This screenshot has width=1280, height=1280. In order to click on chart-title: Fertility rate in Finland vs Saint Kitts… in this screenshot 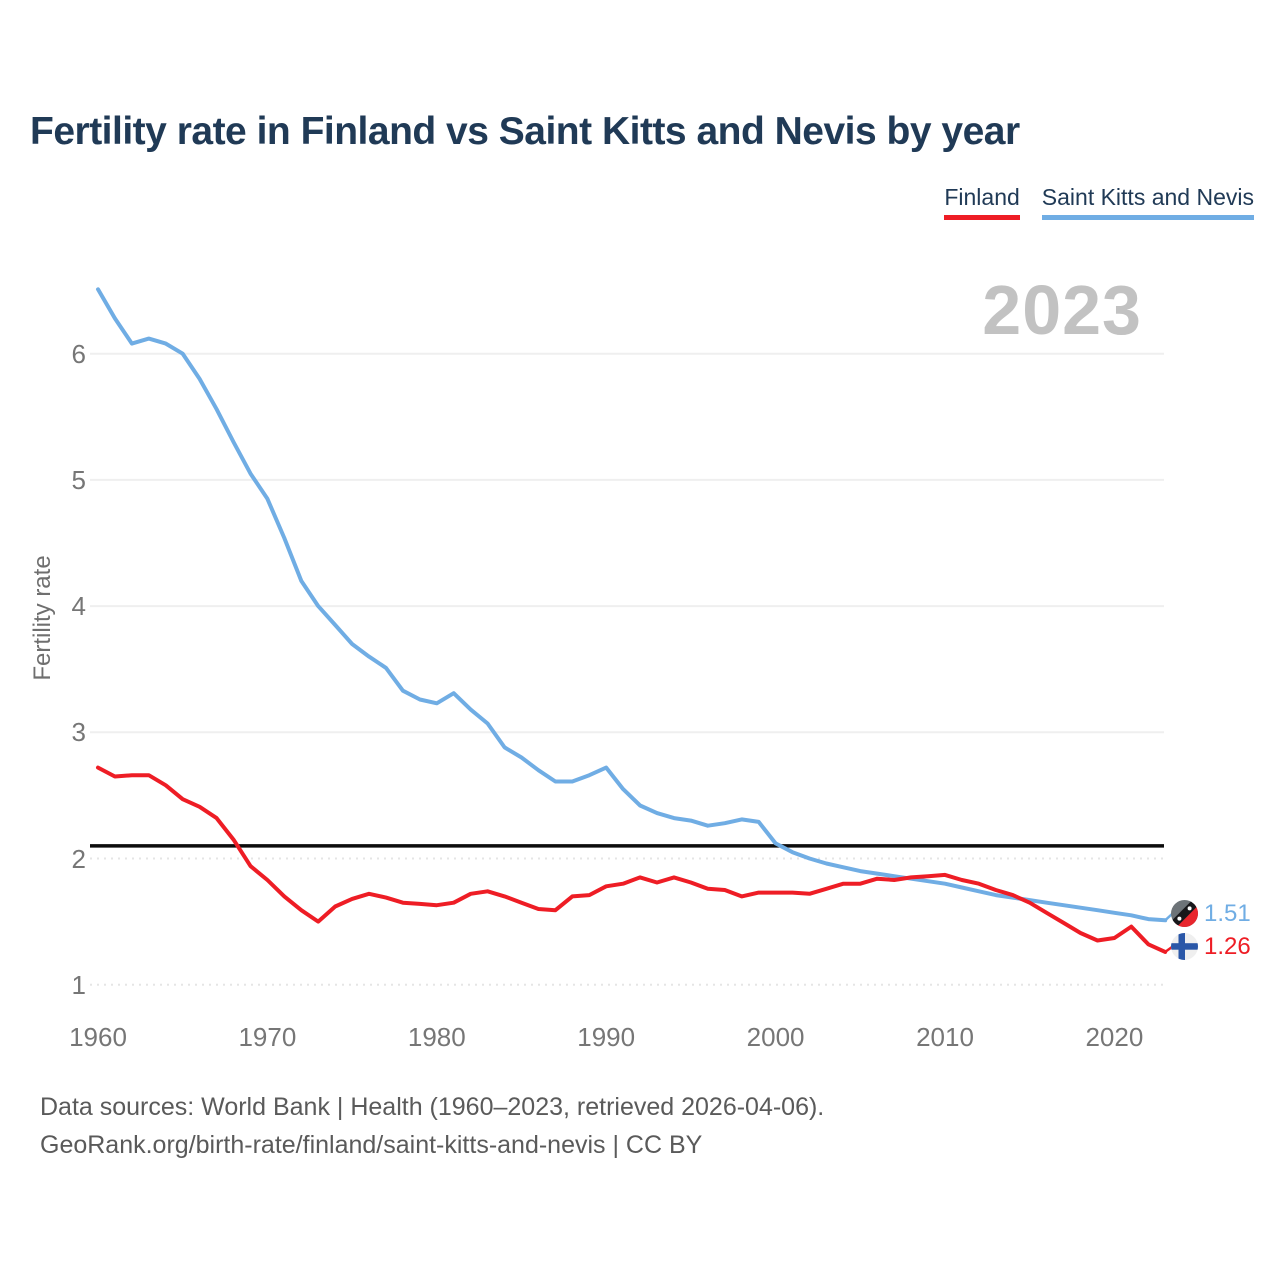, I will do `click(525, 131)`.